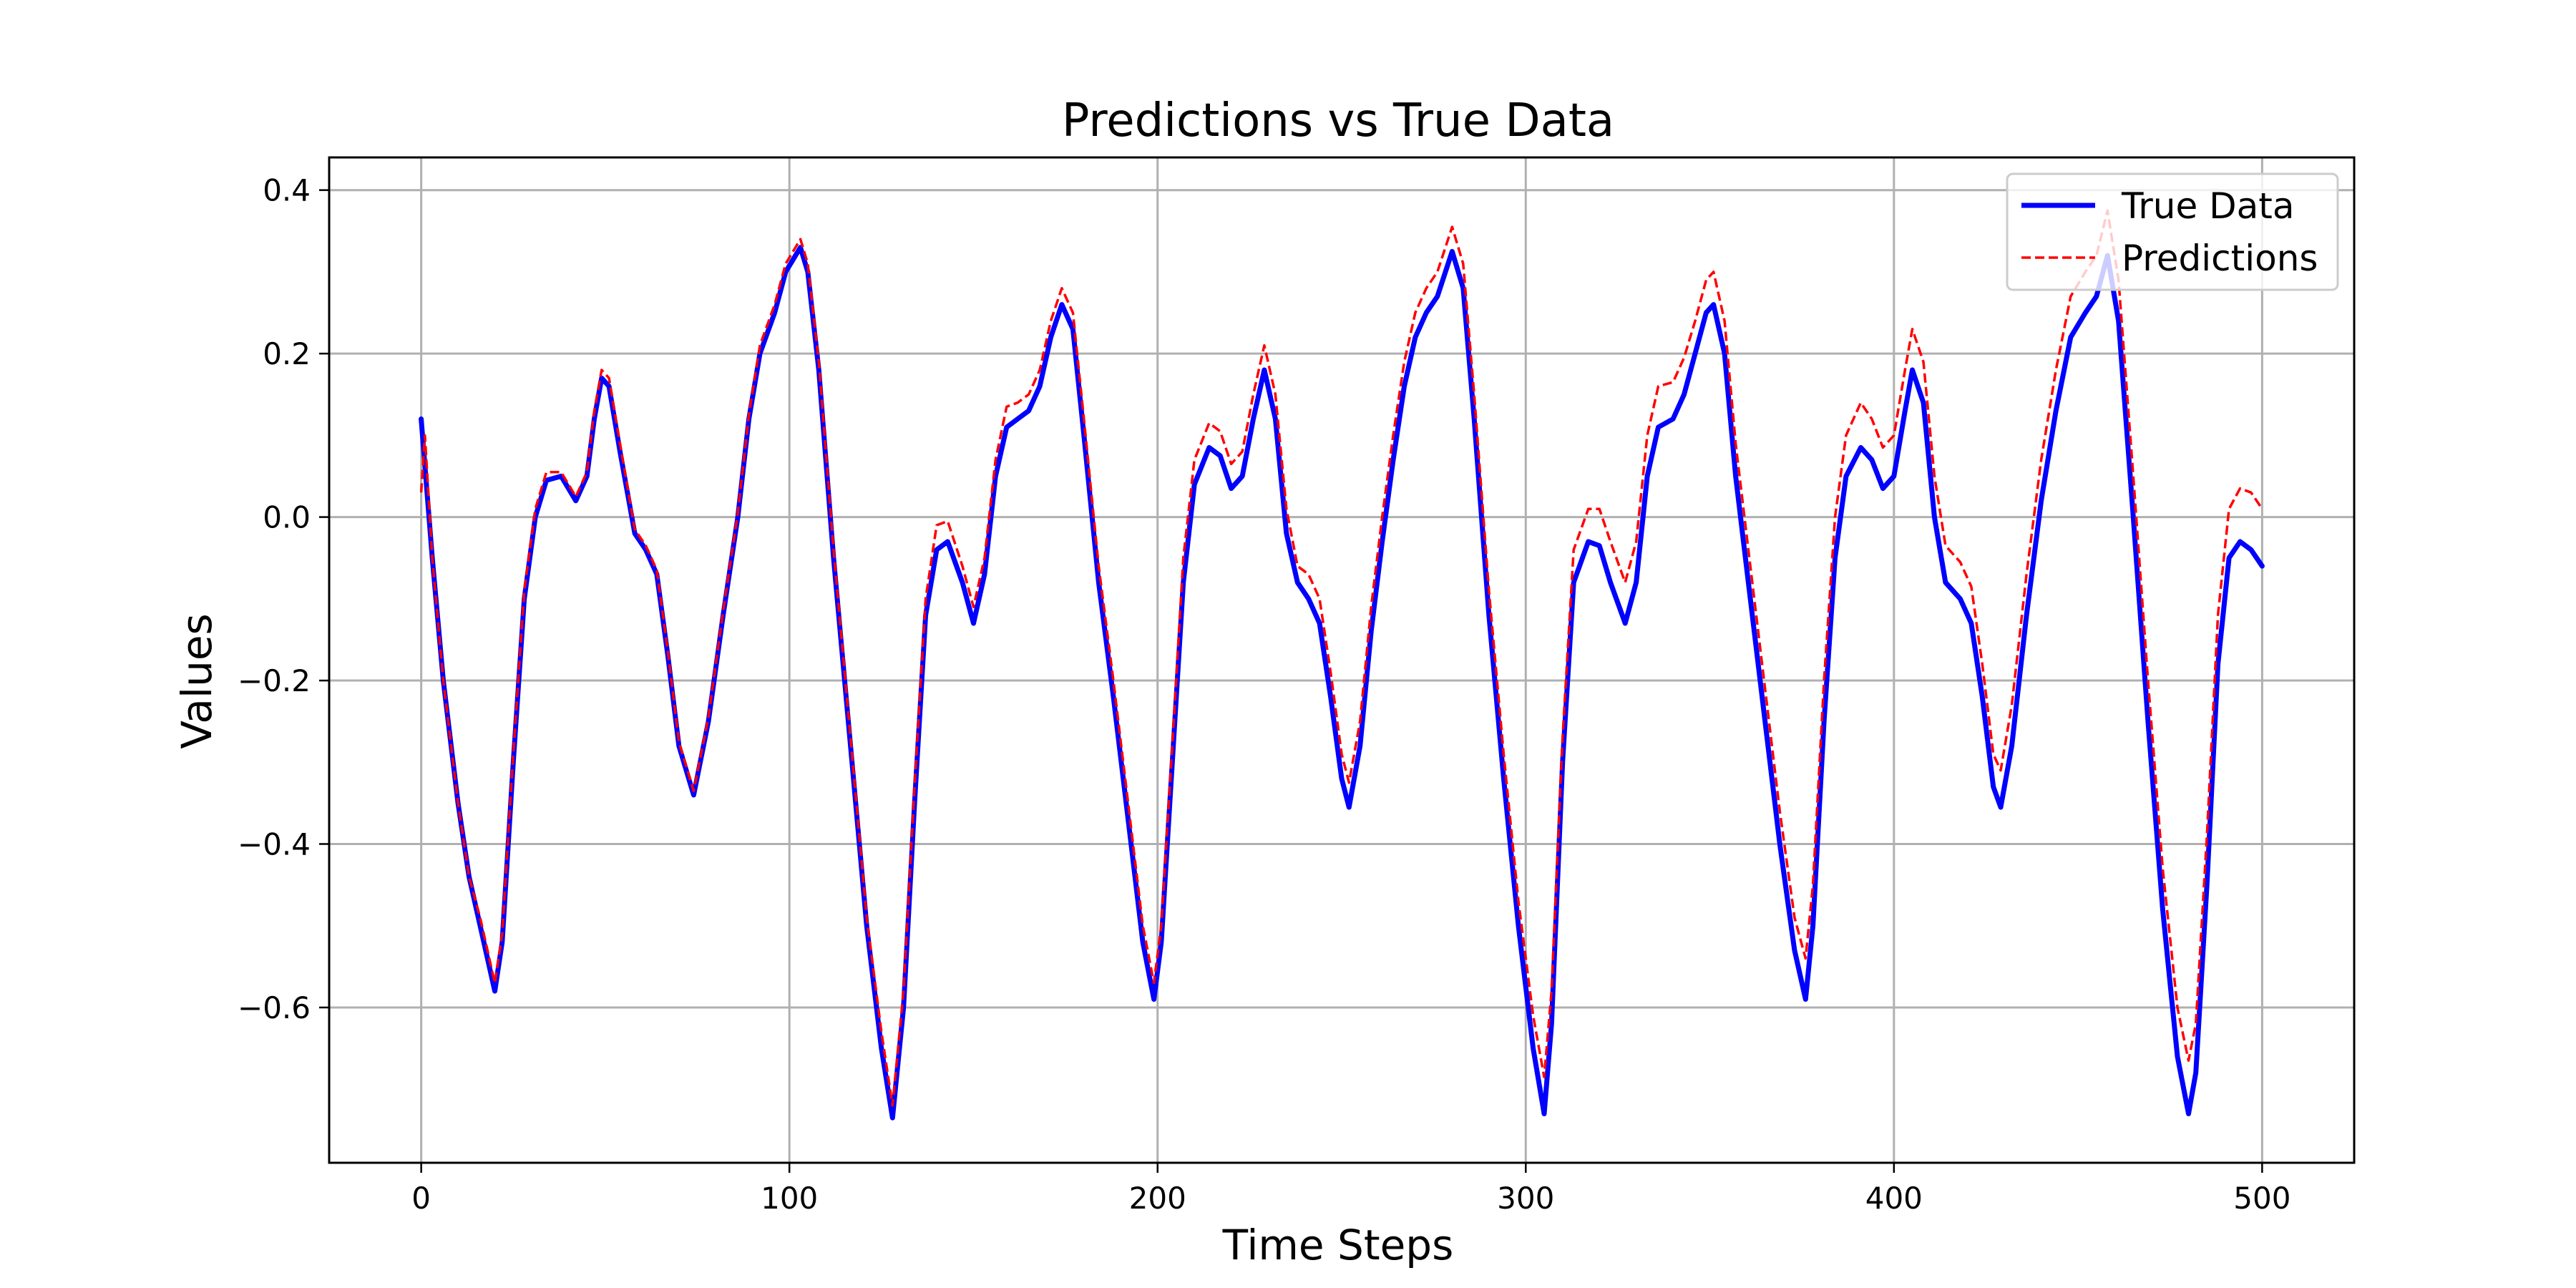 The image size is (2576, 1288). Describe the element at coordinates (2172, 231) in the screenshot. I see `legend: True Data Predictions` at that location.